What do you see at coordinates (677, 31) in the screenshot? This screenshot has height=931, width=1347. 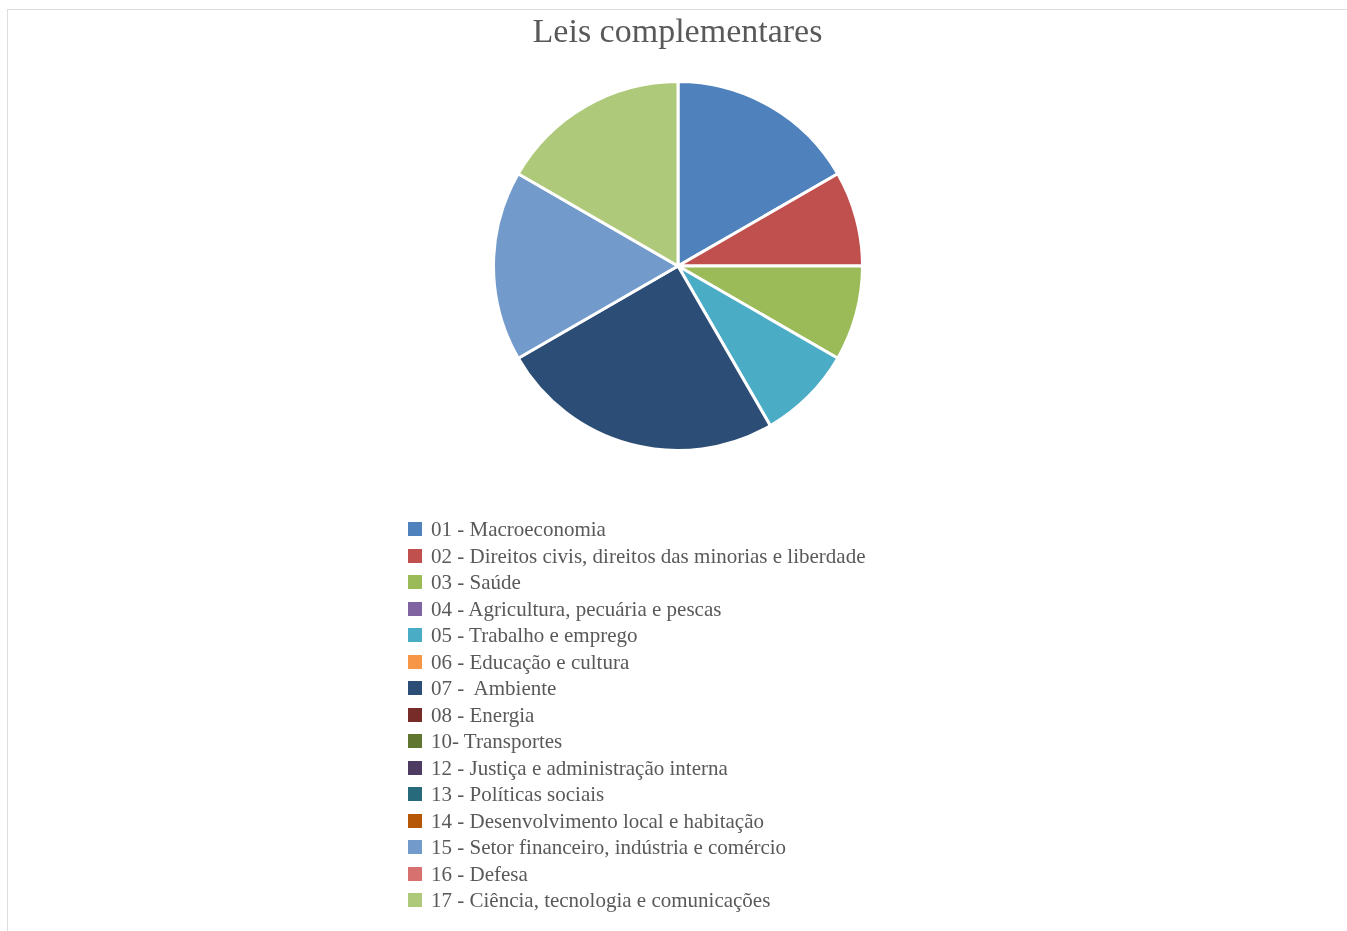 I see `chart-title: Leis complementares` at bounding box center [677, 31].